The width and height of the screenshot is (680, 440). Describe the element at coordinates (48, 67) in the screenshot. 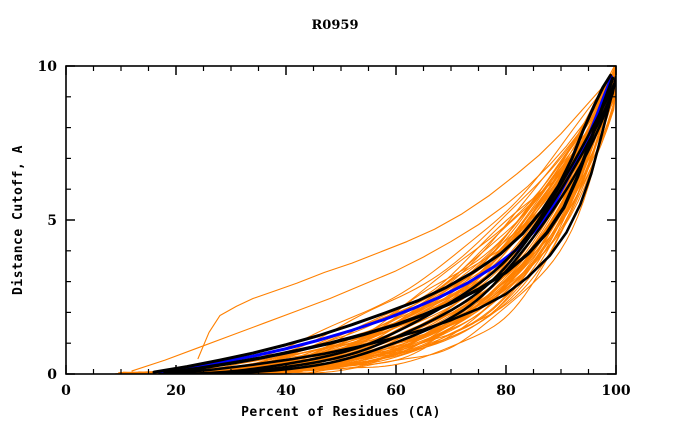

I see `y-tick-label: 10` at that location.